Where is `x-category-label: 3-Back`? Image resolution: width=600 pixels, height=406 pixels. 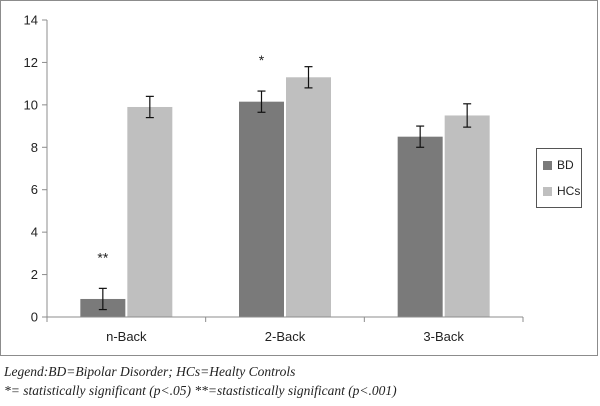
x-category-label: 3-Back is located at coordinates (443, 336).